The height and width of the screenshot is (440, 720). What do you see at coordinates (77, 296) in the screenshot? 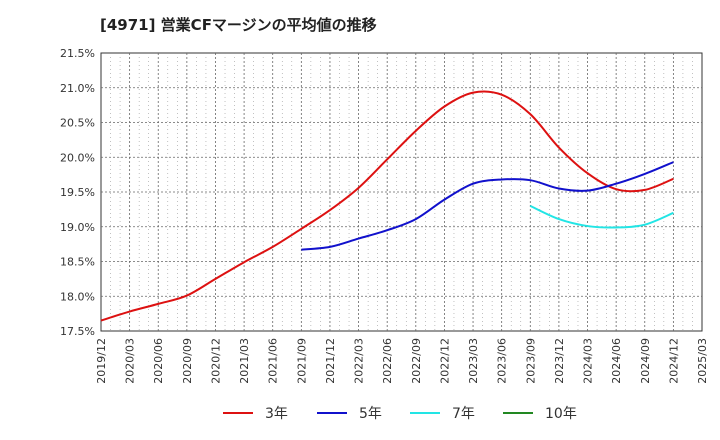
I see `y-tick-label: 18.0%` at bounding box center [77, 296].